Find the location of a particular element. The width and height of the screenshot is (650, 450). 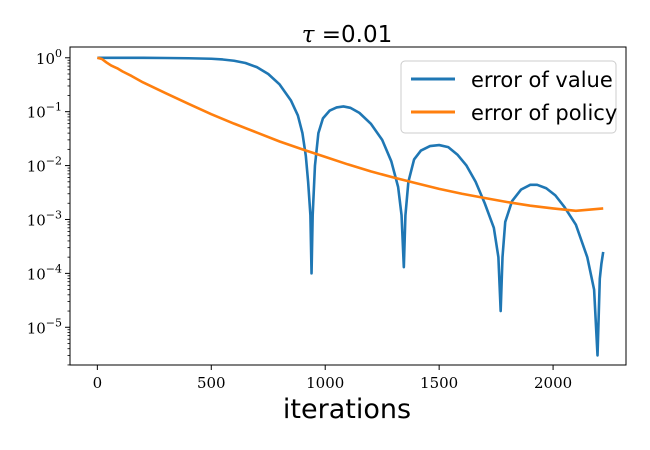

legend-label-error-of-value: error of value is located at coordinates (542, 80).